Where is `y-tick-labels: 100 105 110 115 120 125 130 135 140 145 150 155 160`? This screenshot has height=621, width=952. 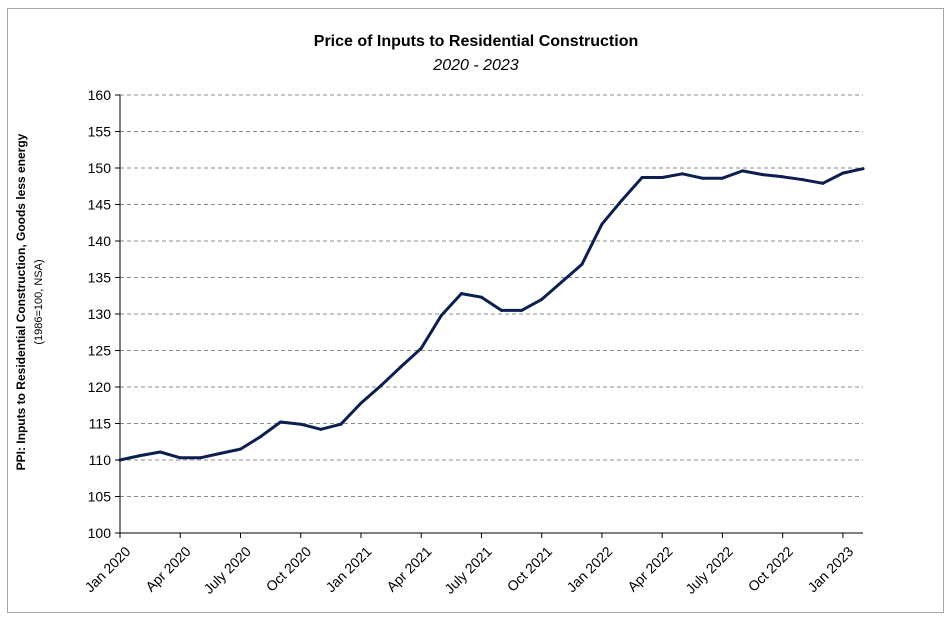 y-tick-labels: 100 105 110 115 120 125 130 135 140 145 150 155 160 is located at coordinates (100, 314).